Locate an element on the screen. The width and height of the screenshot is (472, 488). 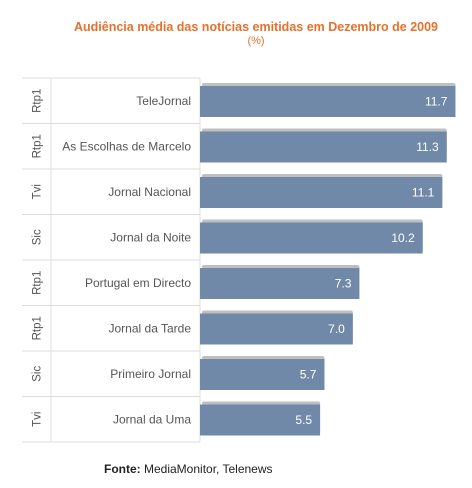
category-label: Jornal Nacional is located at coordinates (149, 192).